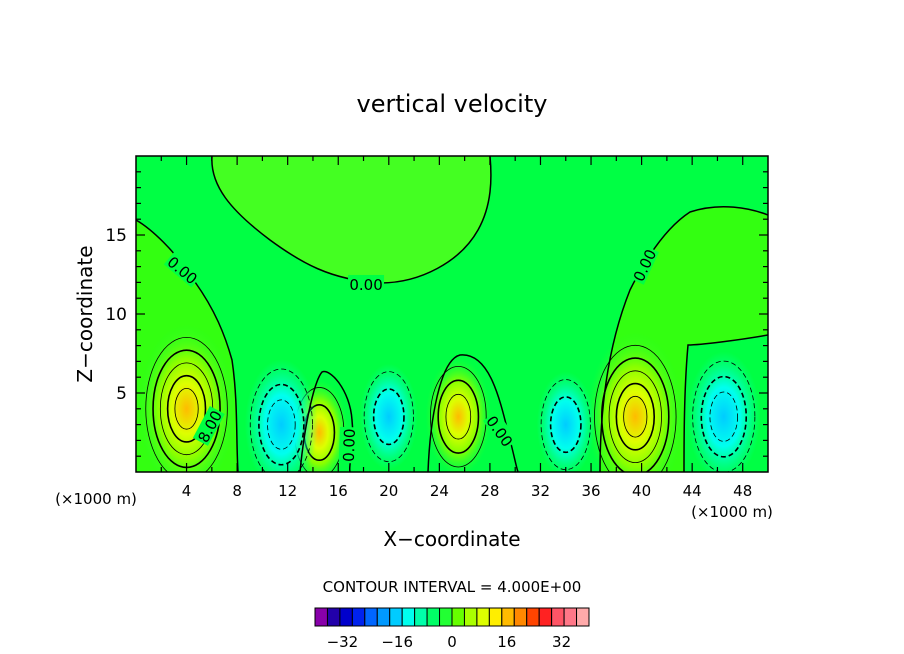 This screenshot has width=904, height=654. I want to click on y-axis-label: Z−coordinate, so click(85, 313).